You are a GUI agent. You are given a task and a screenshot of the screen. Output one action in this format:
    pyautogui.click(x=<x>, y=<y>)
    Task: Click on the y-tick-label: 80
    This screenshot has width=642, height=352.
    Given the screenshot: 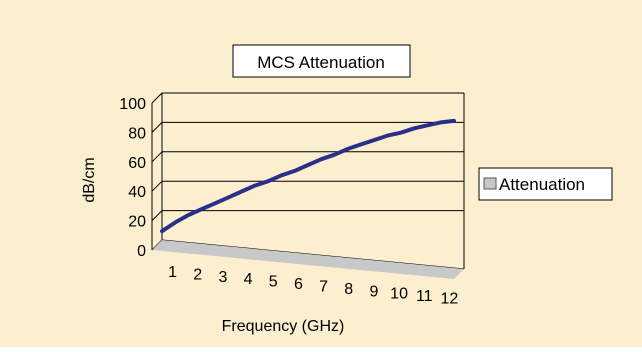 What is the action you would take?
    pyautogui.click(x=137, y=133)
    